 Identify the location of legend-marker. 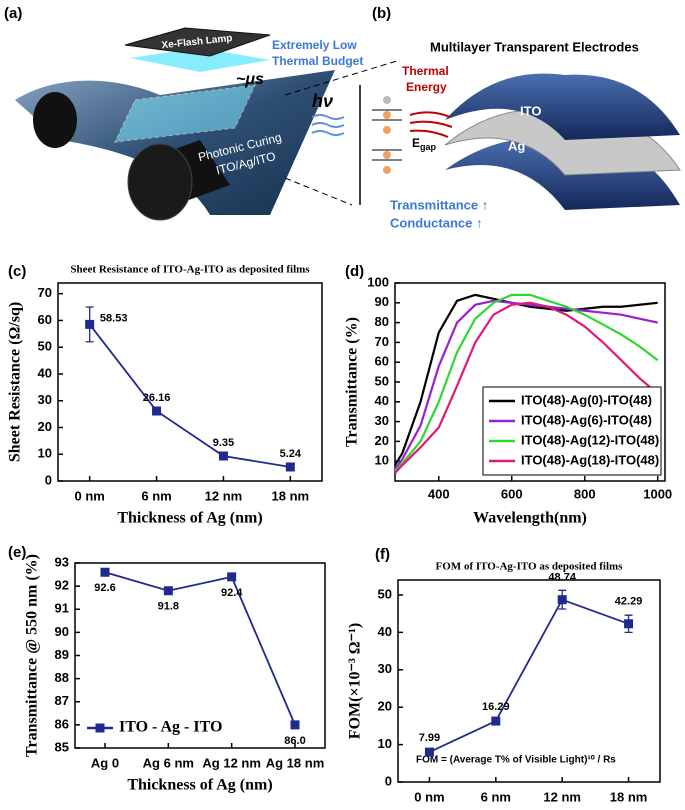
(100, 728).